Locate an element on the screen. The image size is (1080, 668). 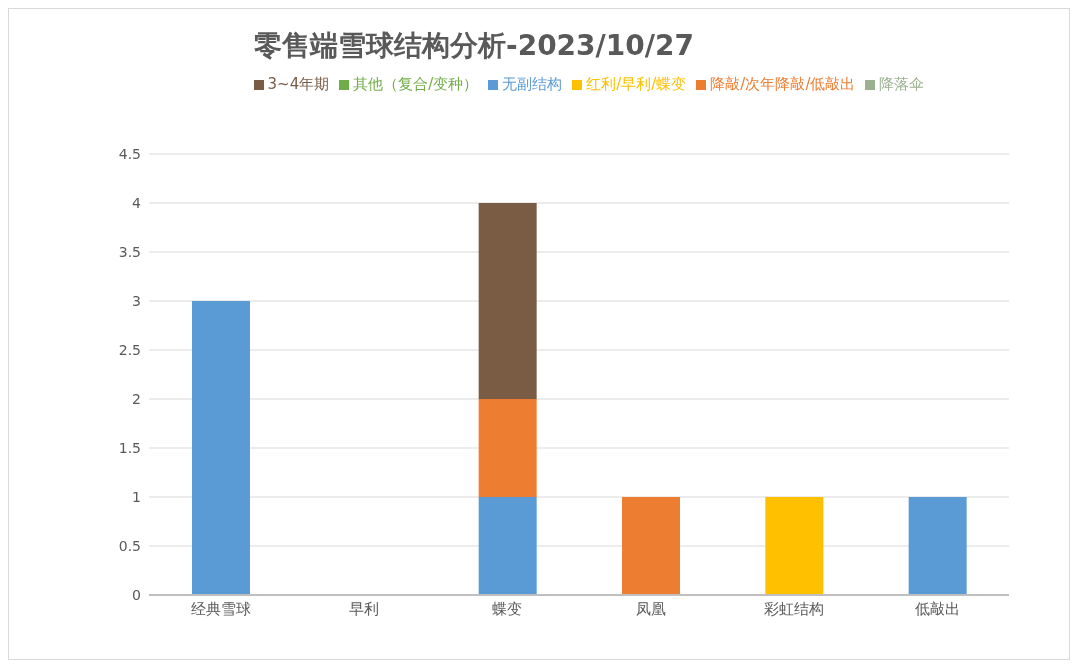
legend-label: 其他（复合/变种） is located at coordinates (416, 84).